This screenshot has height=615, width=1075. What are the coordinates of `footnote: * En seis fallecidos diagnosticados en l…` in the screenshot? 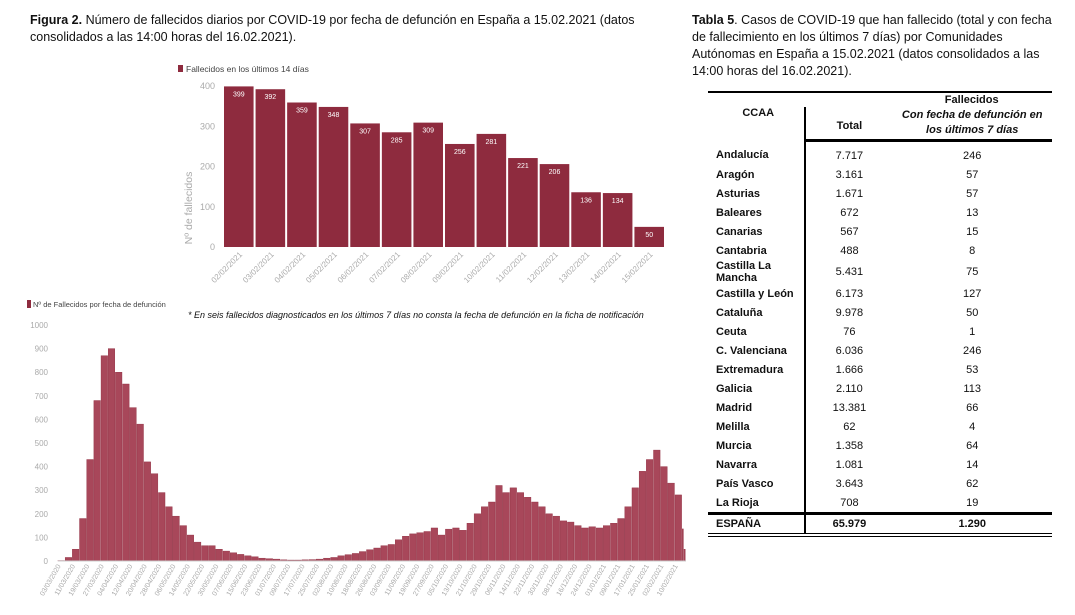 It's located at (416, 315).